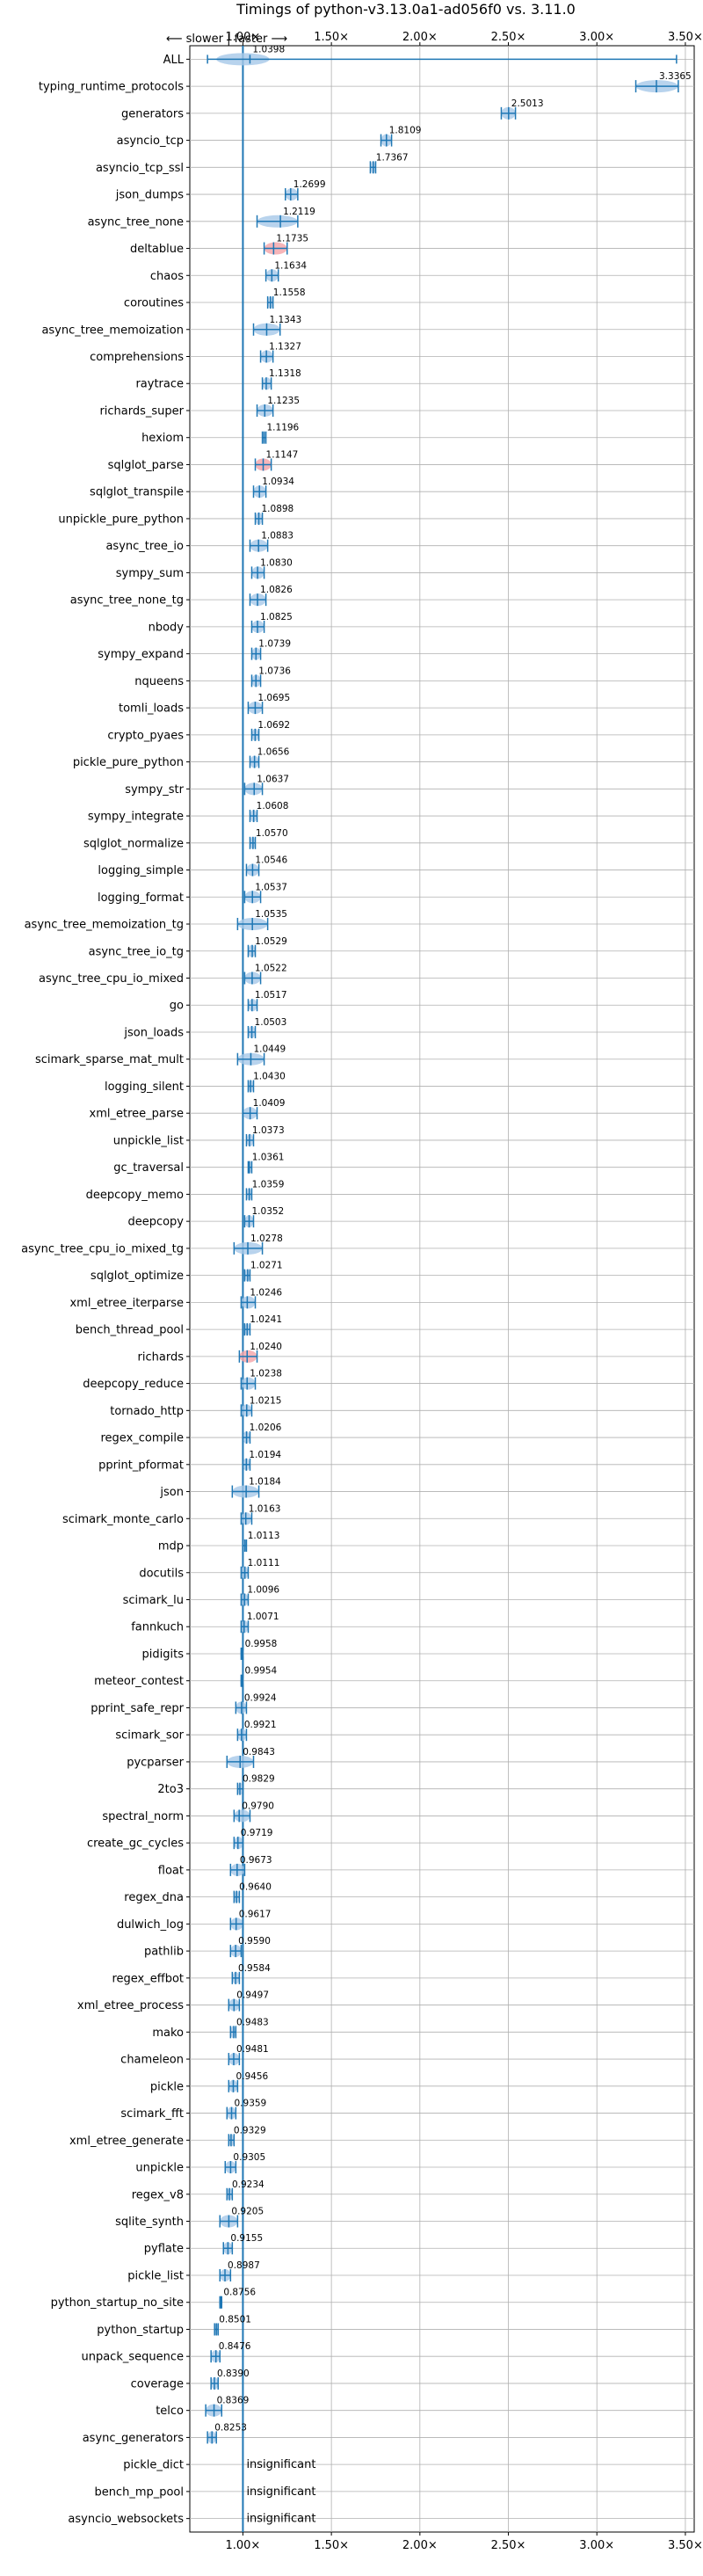 The width and height of the screenshot is (703, 2576). Describe the element at coordinates (141, 654) in the screenshot. I see `y-tick-label: sympy_expand` at that location.